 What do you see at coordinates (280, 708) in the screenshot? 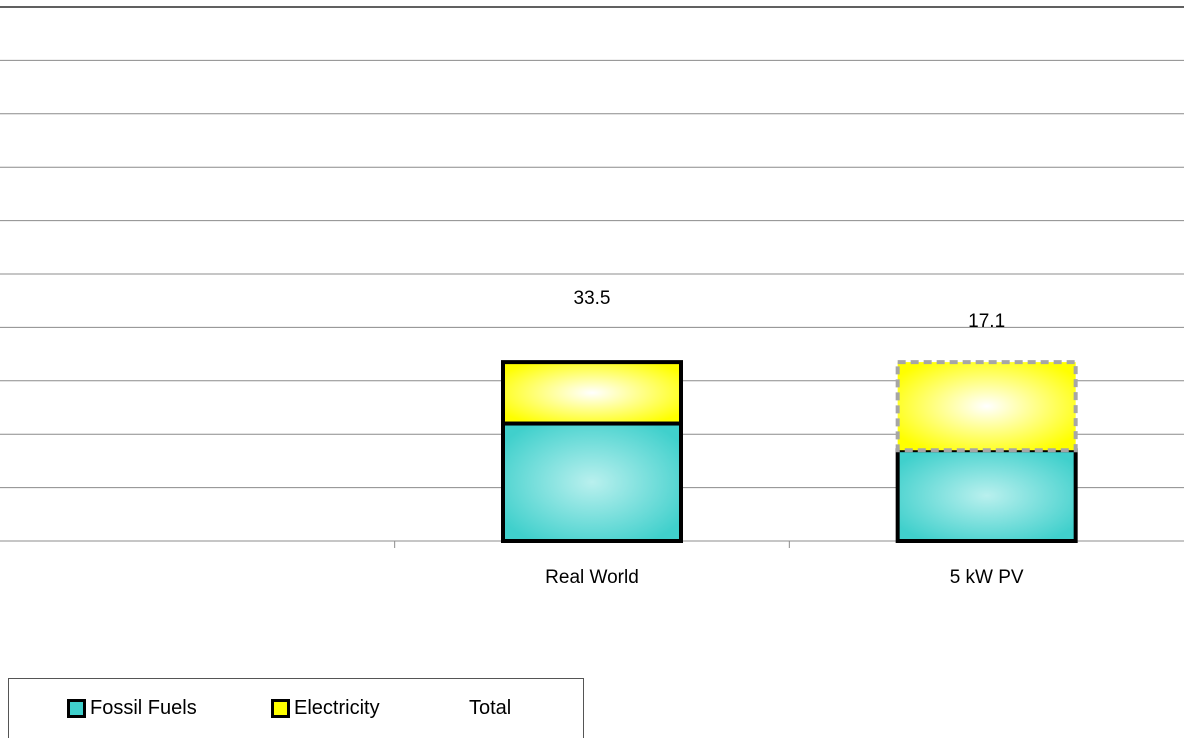
I see `legend-swatch-electricity` at bounding box center [280, 708].